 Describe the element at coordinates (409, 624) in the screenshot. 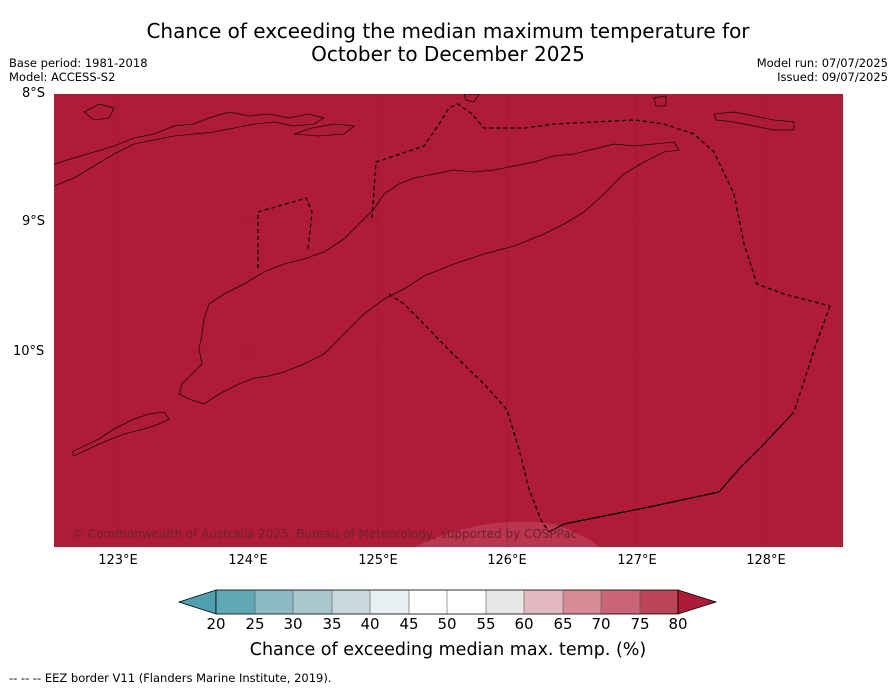

I see `colorbar-tick-45: 45` at that location.